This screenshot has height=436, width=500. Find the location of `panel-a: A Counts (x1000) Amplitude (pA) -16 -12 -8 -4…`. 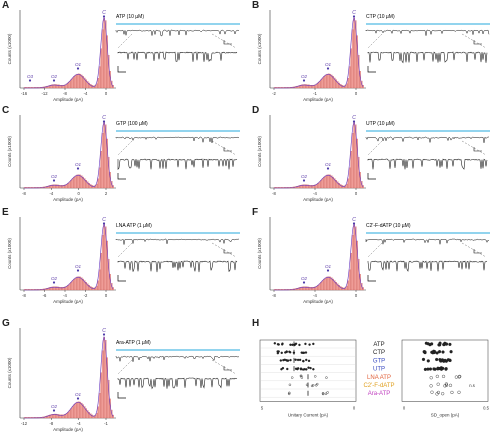

panel-a: A Counts (x1000) Amplitude (pA) -16 -12 -8 -4… is located at coordinates (125, 52).